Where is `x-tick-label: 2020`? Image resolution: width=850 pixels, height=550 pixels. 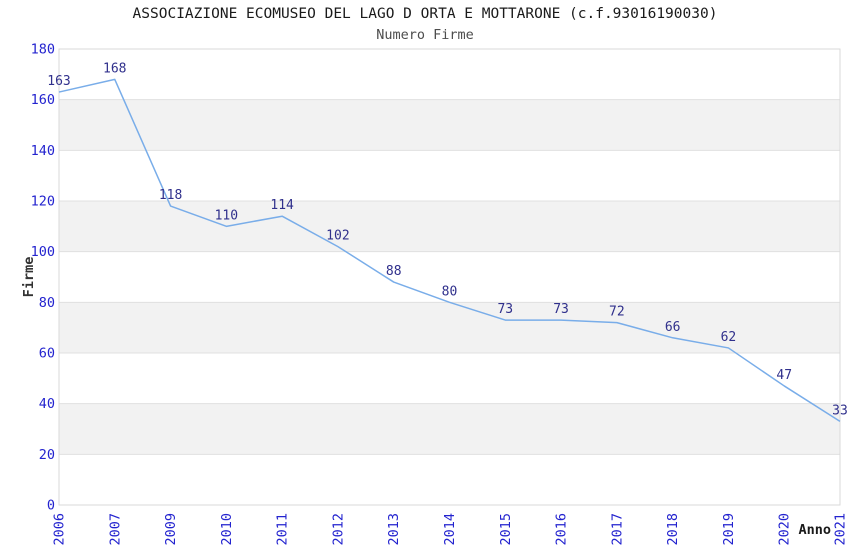
x-tick-label: 2020 is located at coordinates (785, 529).